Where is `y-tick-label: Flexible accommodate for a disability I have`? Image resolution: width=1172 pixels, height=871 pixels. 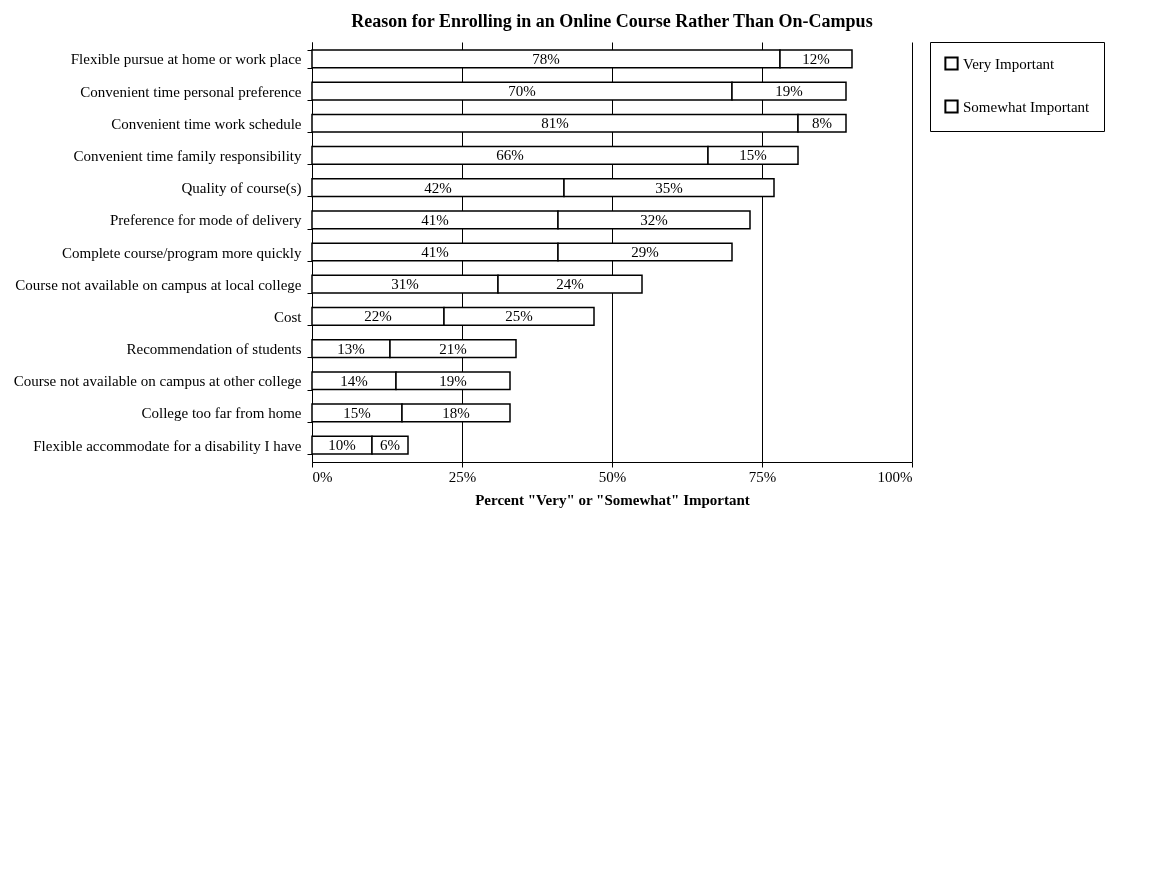 y-tick-label: Flexible accommodate for a disability I have is located at coordinates (167, 445).